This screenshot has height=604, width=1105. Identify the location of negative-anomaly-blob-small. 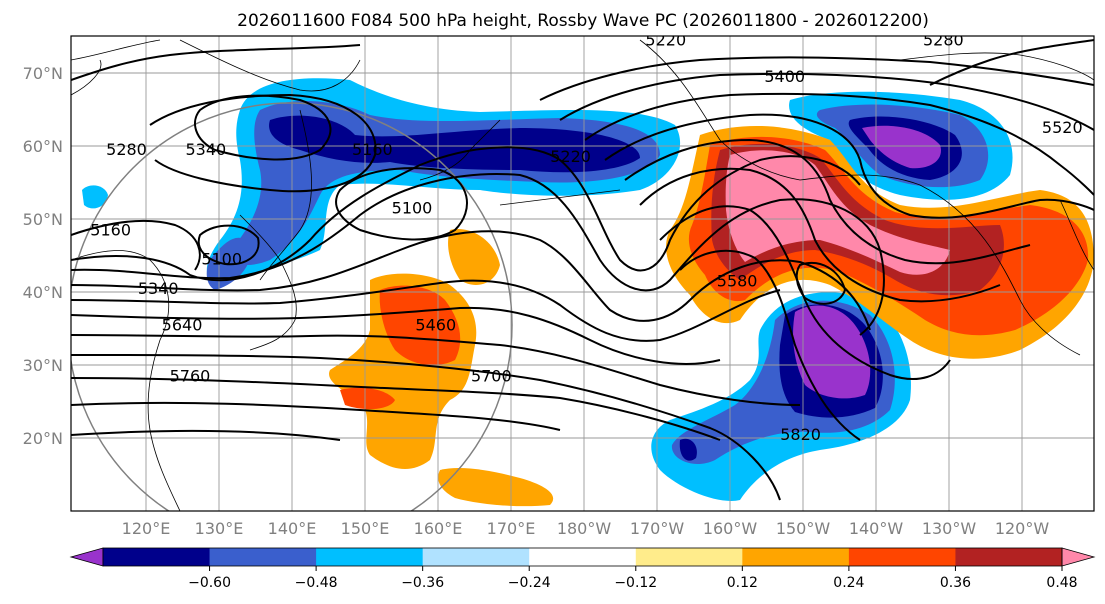
(688, 449).